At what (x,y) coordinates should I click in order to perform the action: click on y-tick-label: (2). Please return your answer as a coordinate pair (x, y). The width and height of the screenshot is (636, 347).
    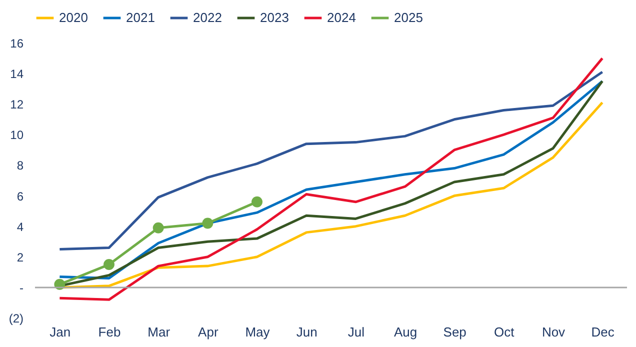
    Looking at the image, I should click on (16, 319).